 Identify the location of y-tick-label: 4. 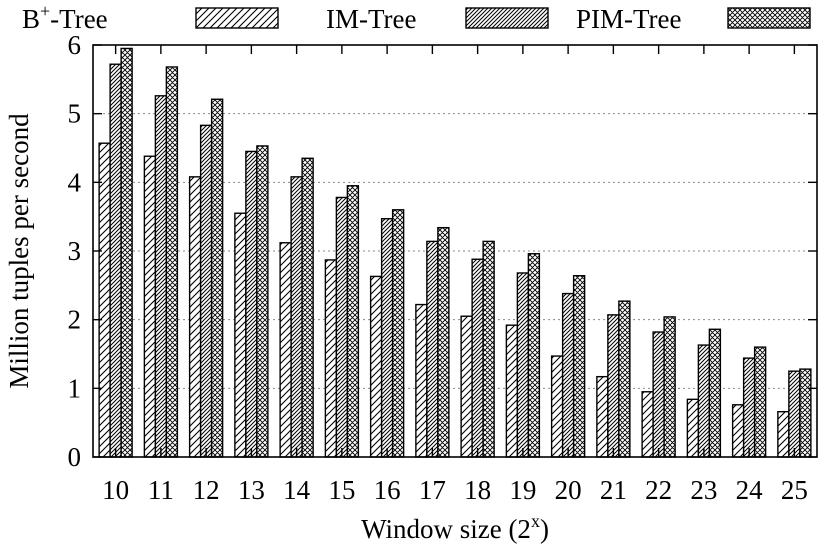
(75, 182).